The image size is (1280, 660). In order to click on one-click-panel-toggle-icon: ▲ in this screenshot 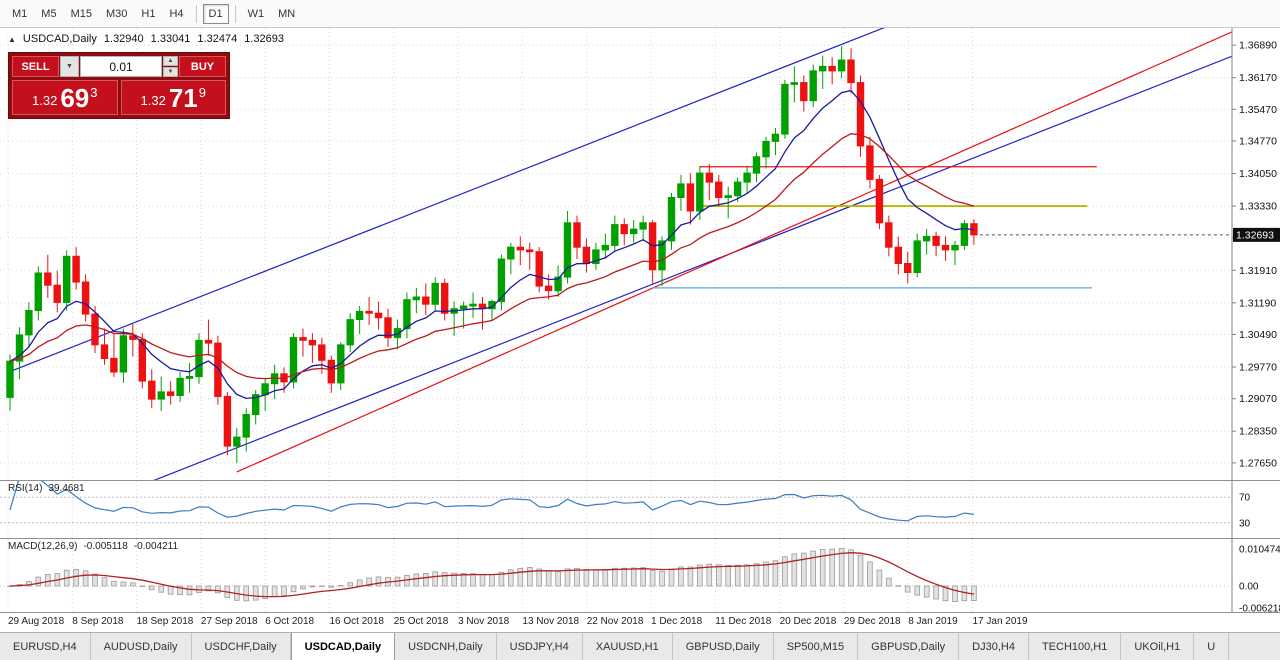, I will do `click(12, 39)`.